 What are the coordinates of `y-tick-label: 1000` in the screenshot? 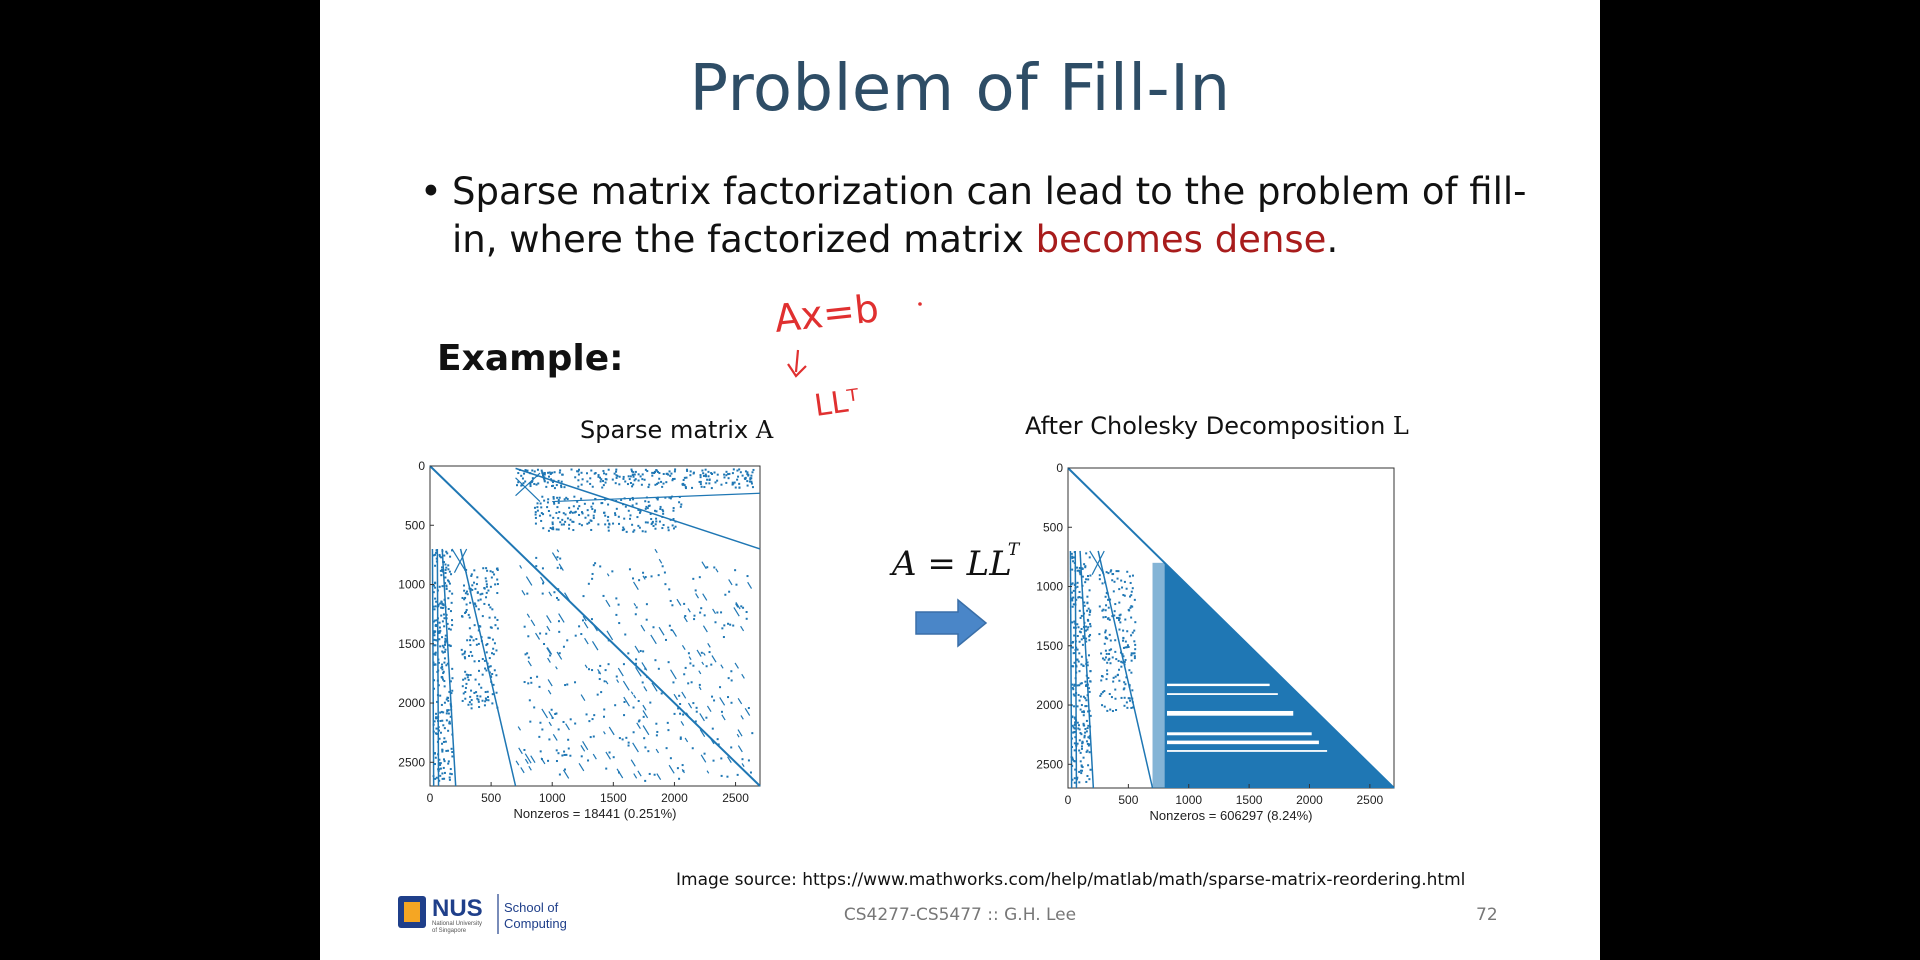 It's located at (1049, 587).